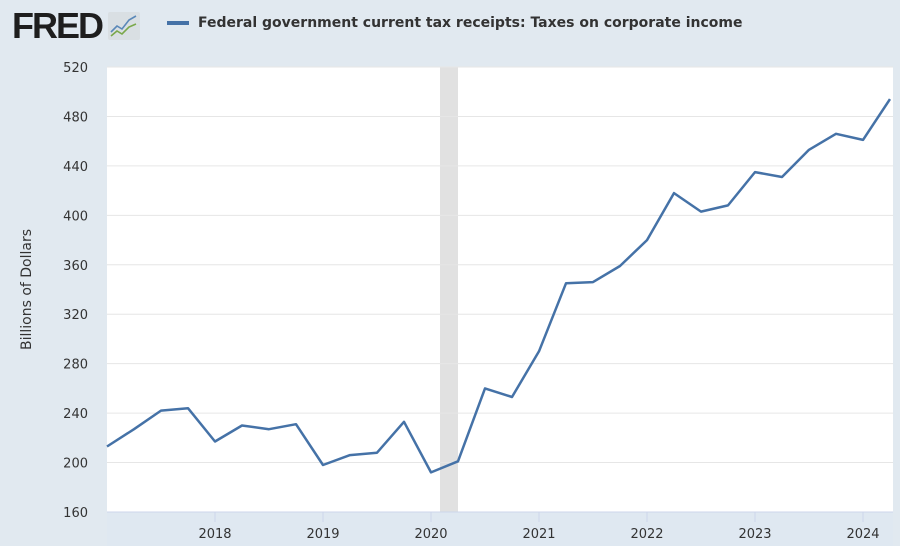 The image size is (900, 546). What do you see at coordinates (75, 414) in the screenshot?
I see `y-tick-label: 240` at bounding box center [75, 414].